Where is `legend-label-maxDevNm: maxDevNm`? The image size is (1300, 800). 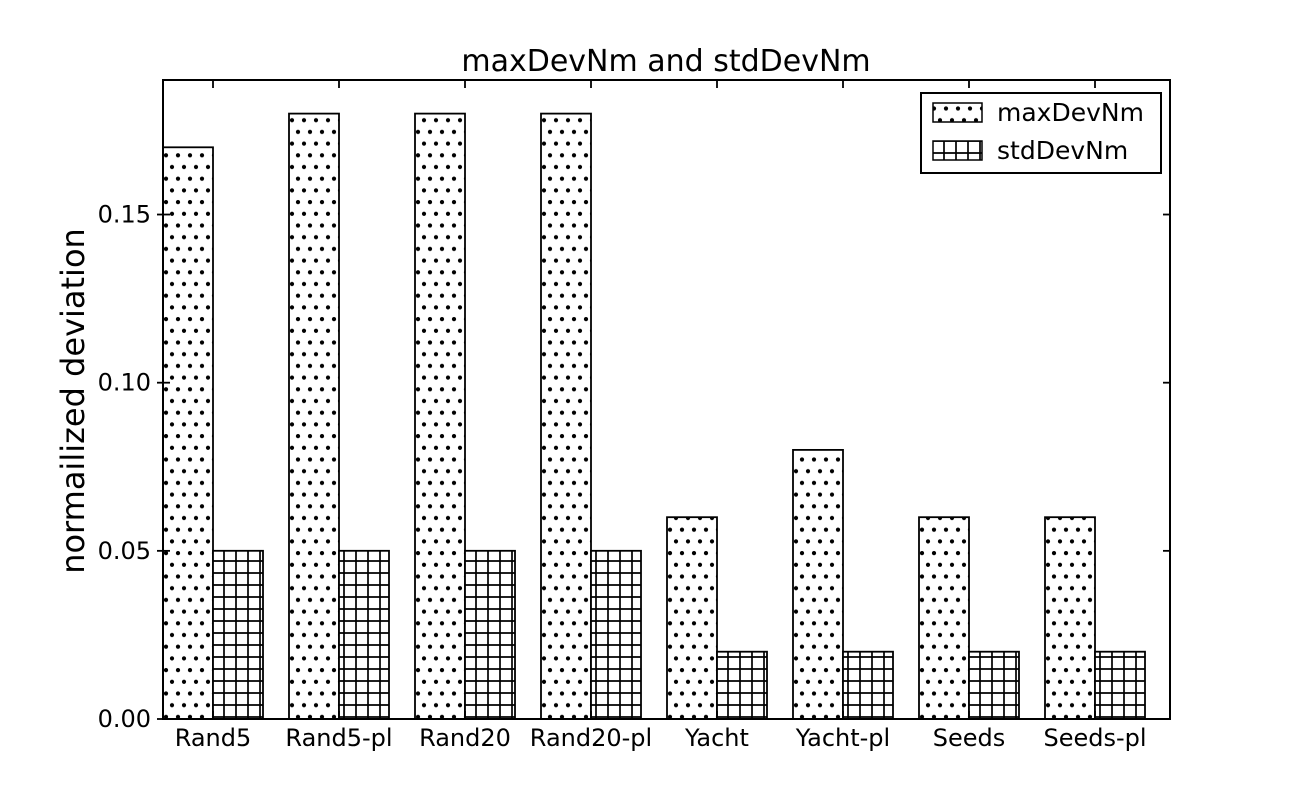 legend-label-maxDevNm: maxDevNm is located at coordinates (1070, 112).